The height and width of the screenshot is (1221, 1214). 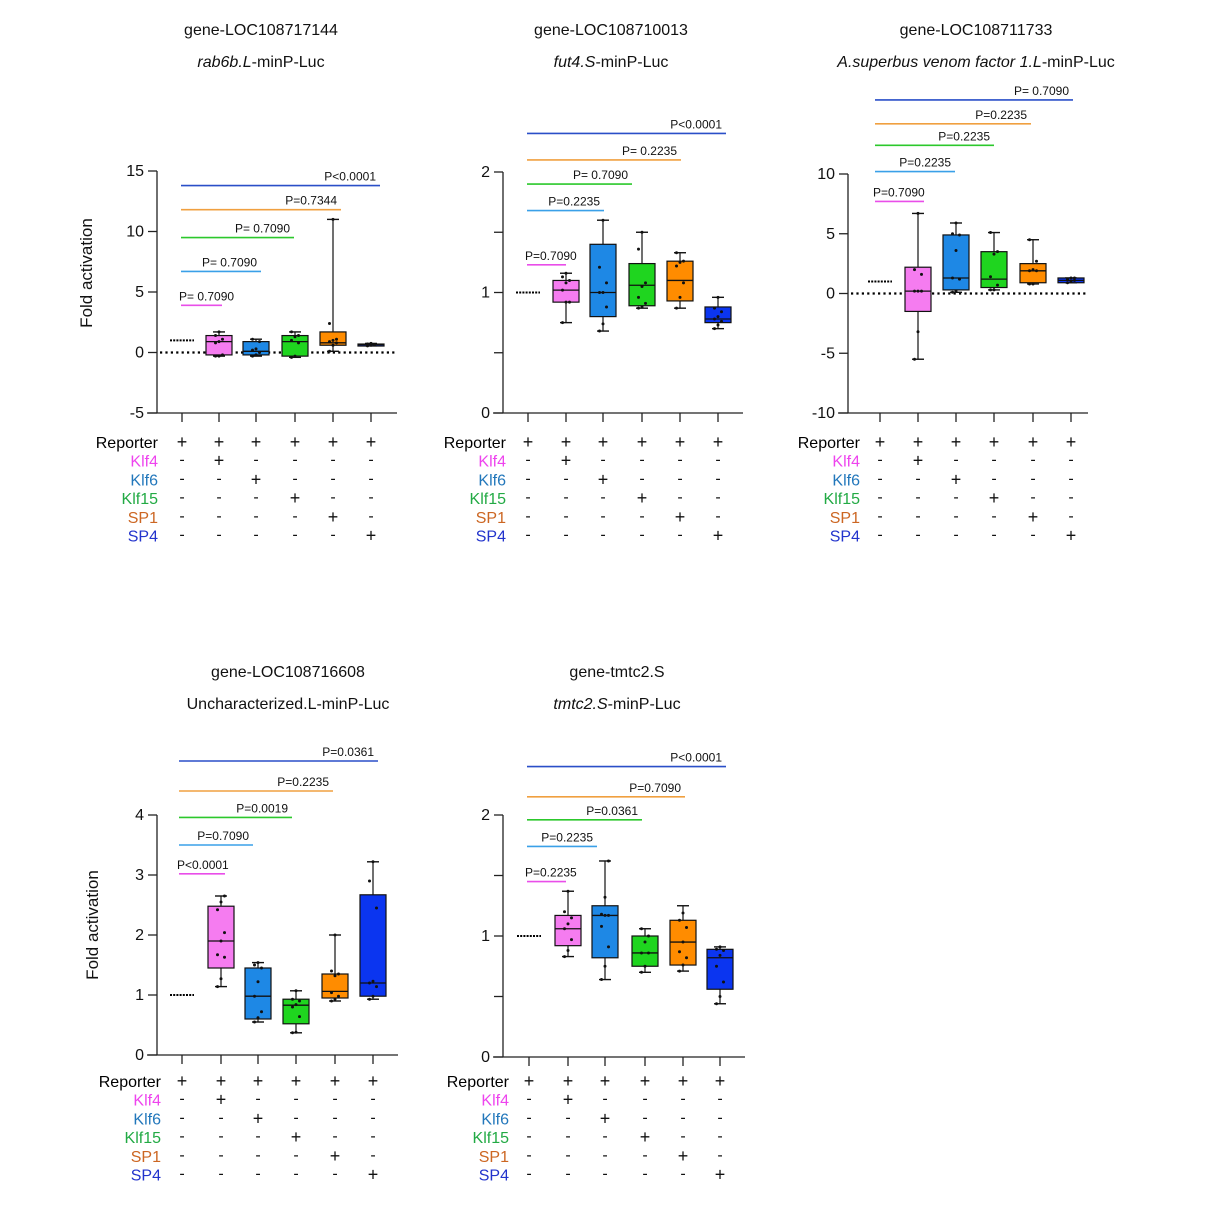 What do you see at coordinates (260, 62) in the screenshot?
I see `panel-subtitle: rab6b.L-minP-Luc` at bounding box center [260, 62].